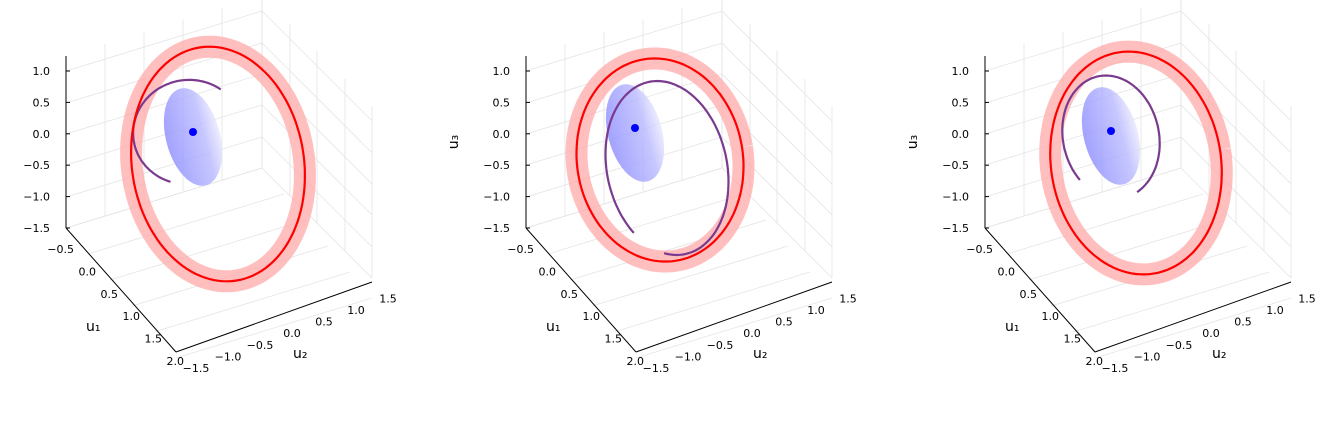 The width and height of the screenshot is (1335, 433). What do you see at coordinates (656, 368) in the screenshot?
I see `y-tick-label: −1.5` at bounding box center [656, 368].